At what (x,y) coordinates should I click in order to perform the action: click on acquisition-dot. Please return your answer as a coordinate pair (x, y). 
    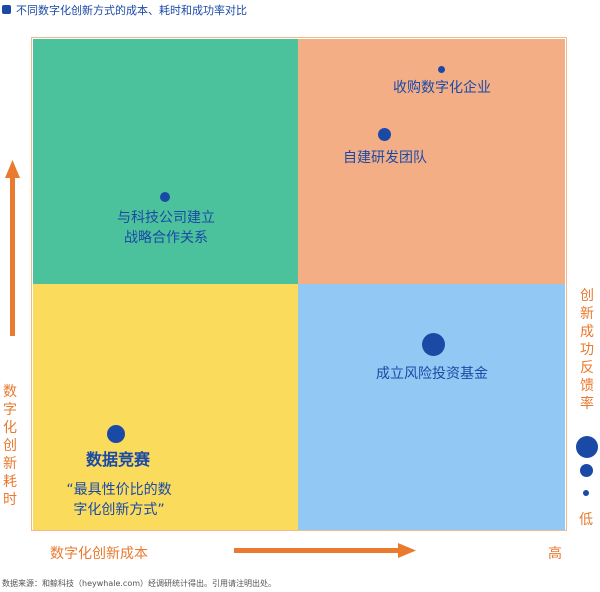
    Looking at the image, I should click on (441, 69).